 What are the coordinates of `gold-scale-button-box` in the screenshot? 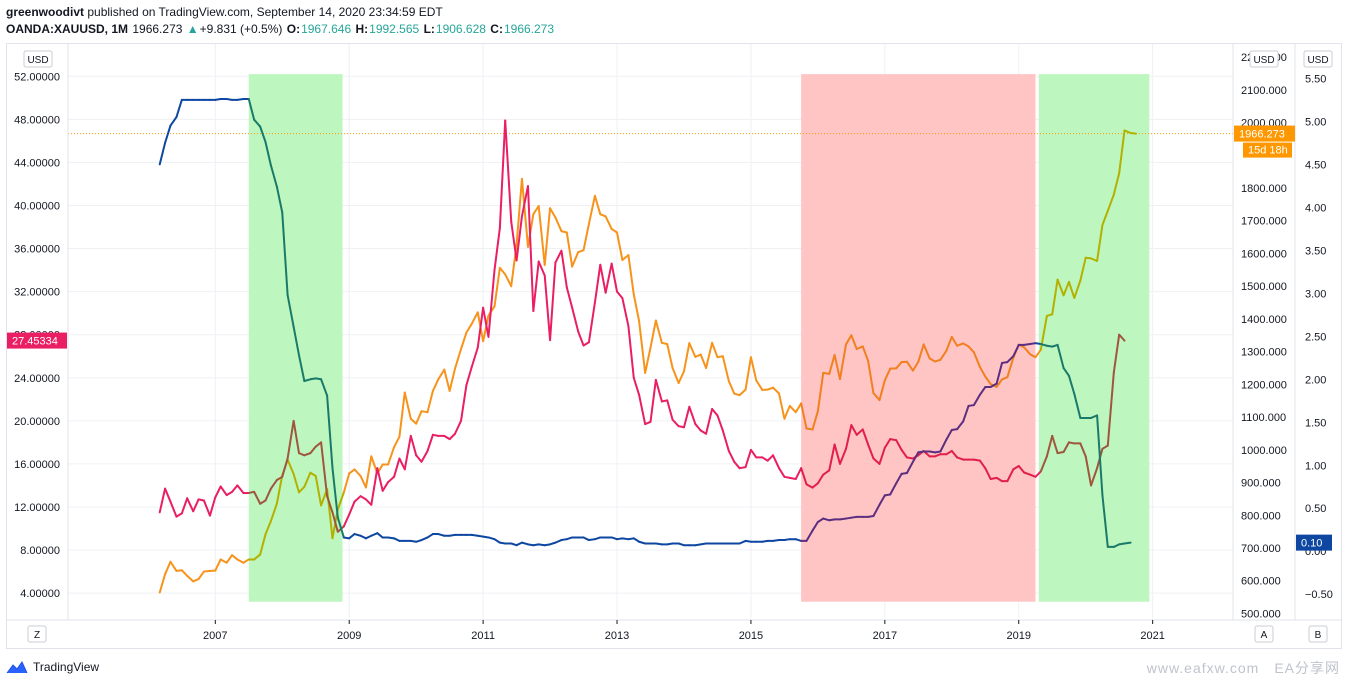 It's located at (1264, 634).